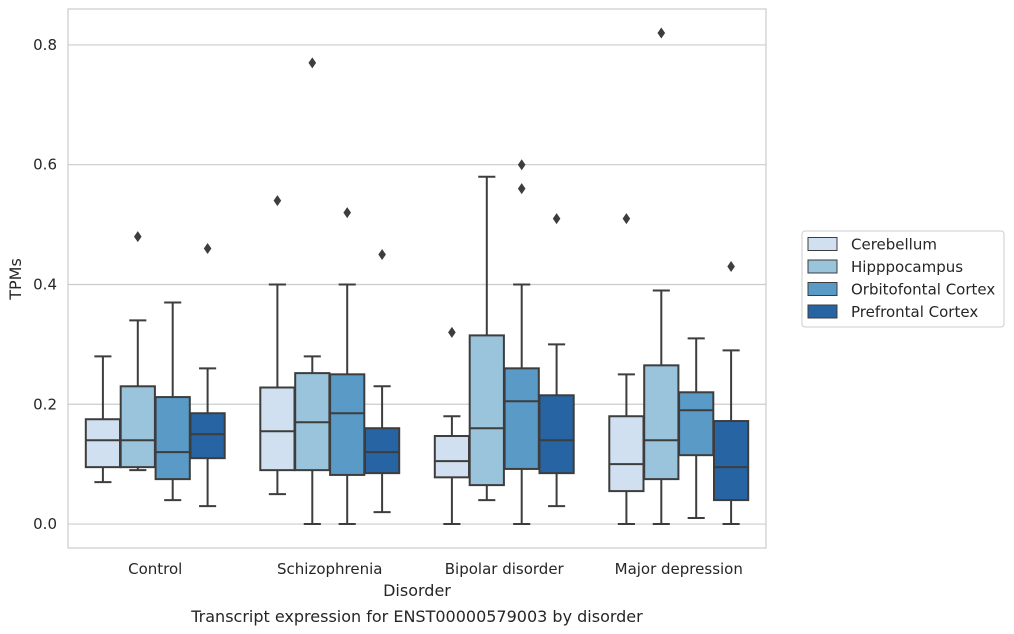 This screenshot has width=1014, height=634. Describe the element at coordinates (155, 569) in the screenshot. I see `x-tick-label: Control` at that location.